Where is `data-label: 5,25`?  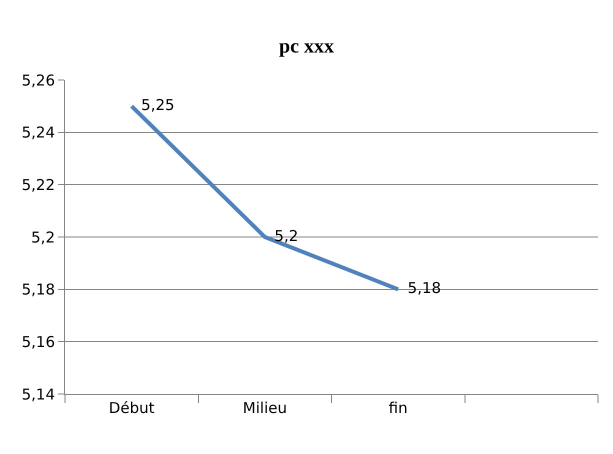
data-label: 5,25 is located at coordinates (153, 105).